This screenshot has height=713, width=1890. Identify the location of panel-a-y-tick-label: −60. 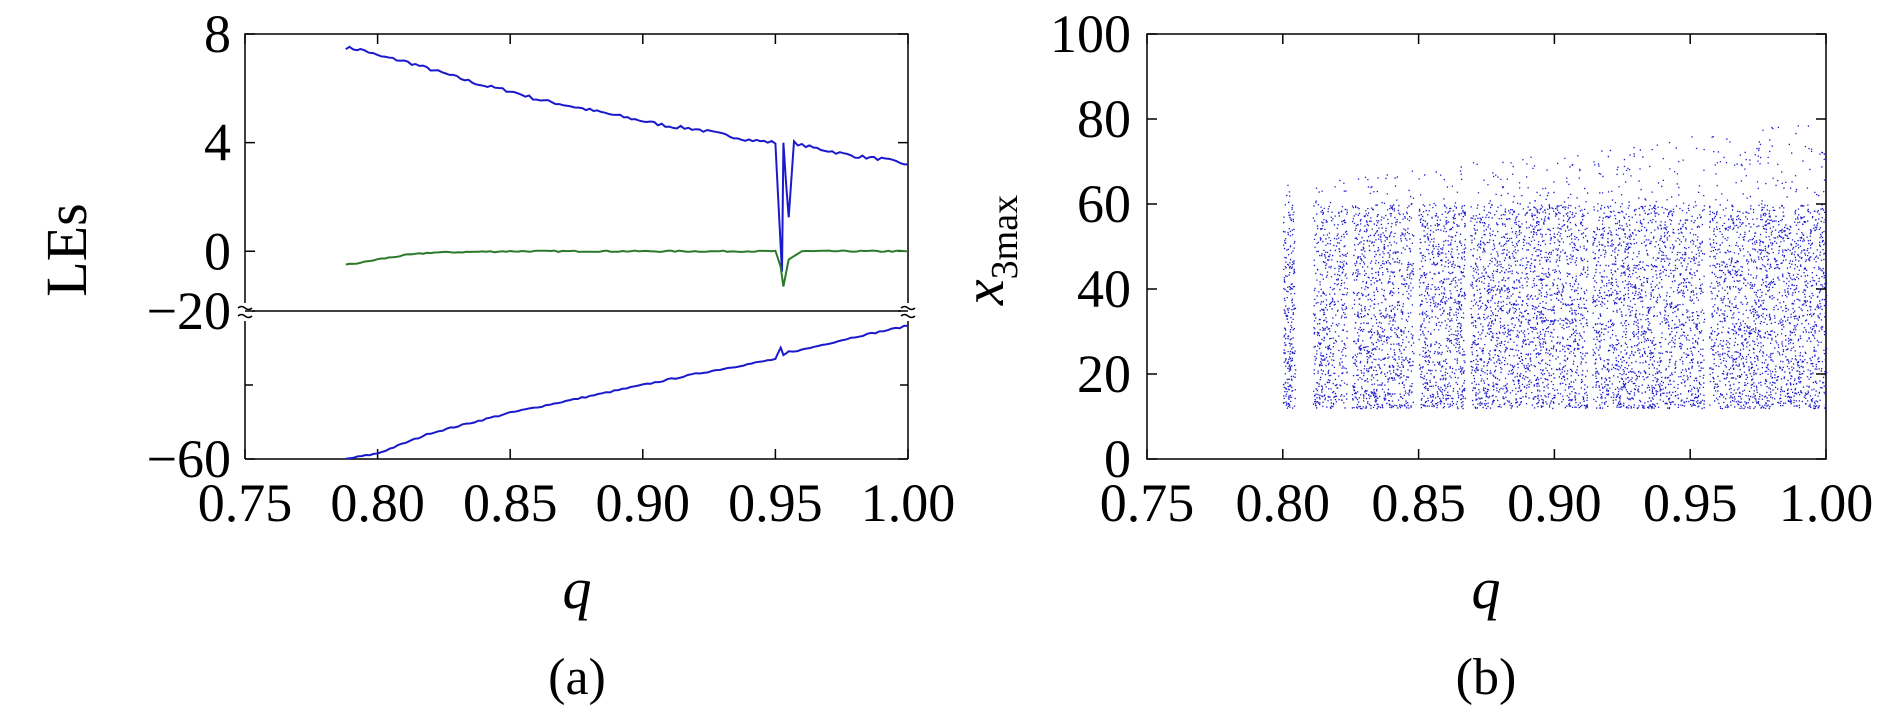
(189, 459).